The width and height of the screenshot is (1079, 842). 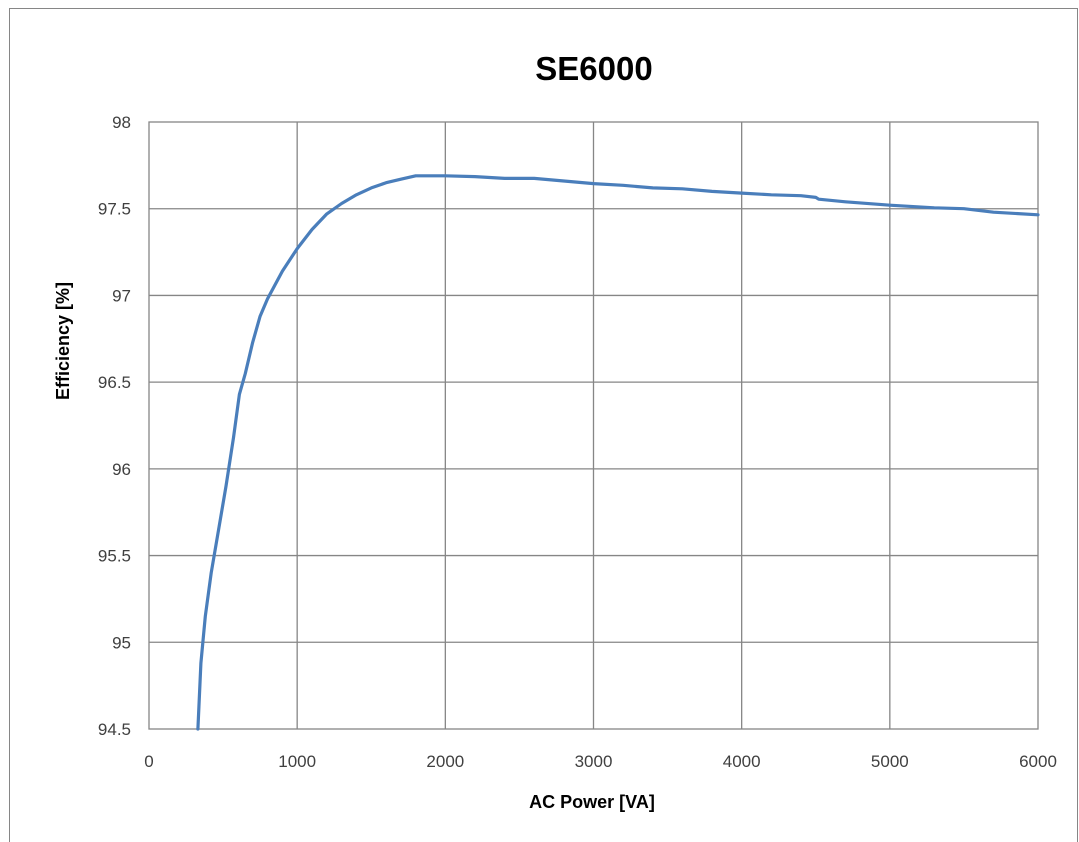 What do you see at coordinates (121, 122) in the screenshot?
I see `y-tick-label: 98` at bounding box center [121, 122].